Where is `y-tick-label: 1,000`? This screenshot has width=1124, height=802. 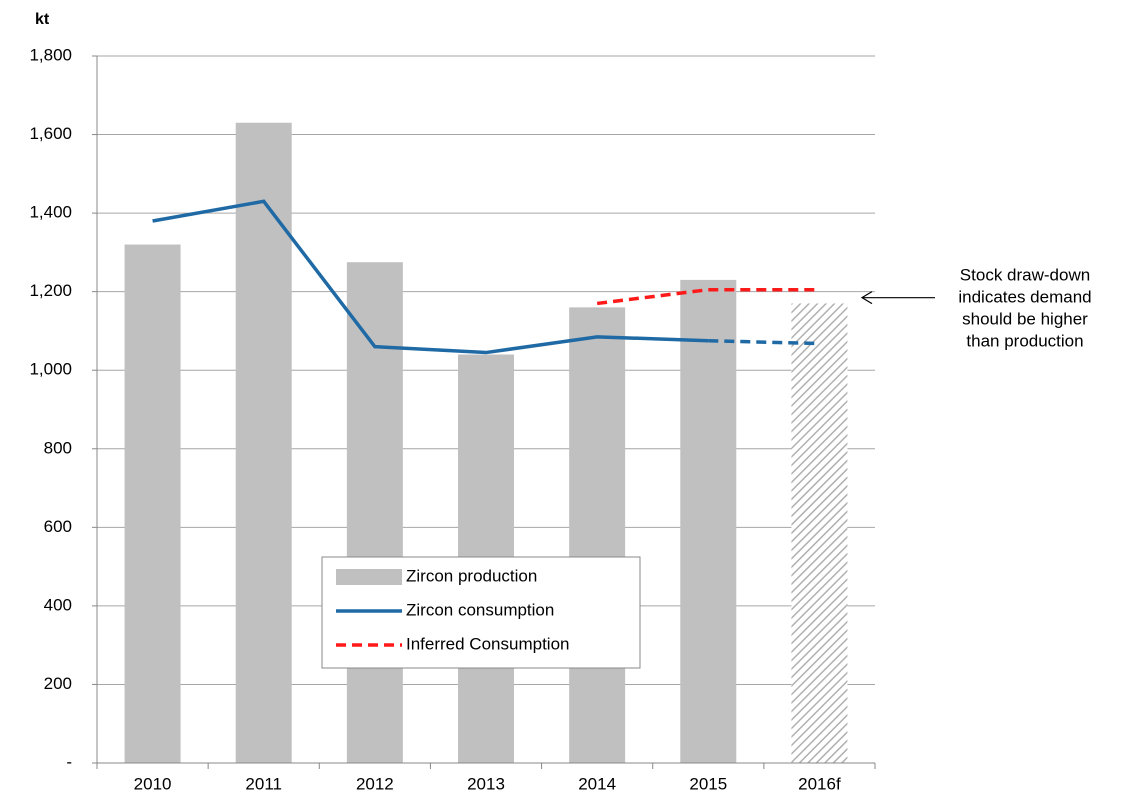
y-tick-label: 1,000 is located at coordinates (50, 369).